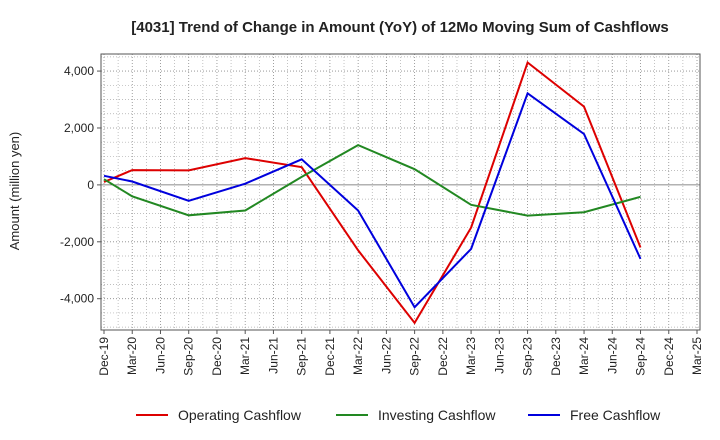 The image size is (720, 440). I want to click on x-tick-label: Jun-22, so click(386, 355).